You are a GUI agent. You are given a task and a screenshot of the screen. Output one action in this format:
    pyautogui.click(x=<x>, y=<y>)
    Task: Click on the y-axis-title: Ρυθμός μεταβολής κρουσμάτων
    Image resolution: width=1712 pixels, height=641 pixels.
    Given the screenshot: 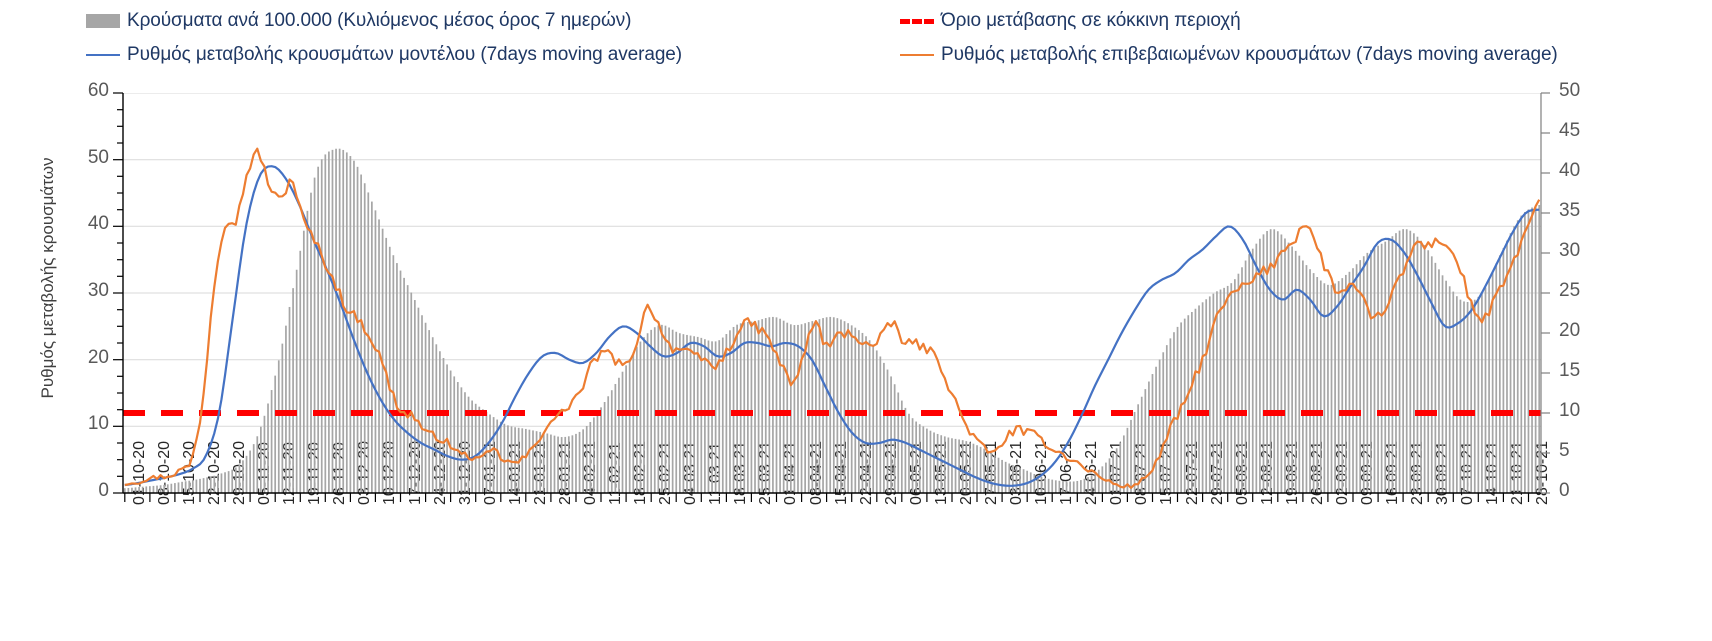 What is the action you would take?
    pyautogui.click(x=47, y=278)
    